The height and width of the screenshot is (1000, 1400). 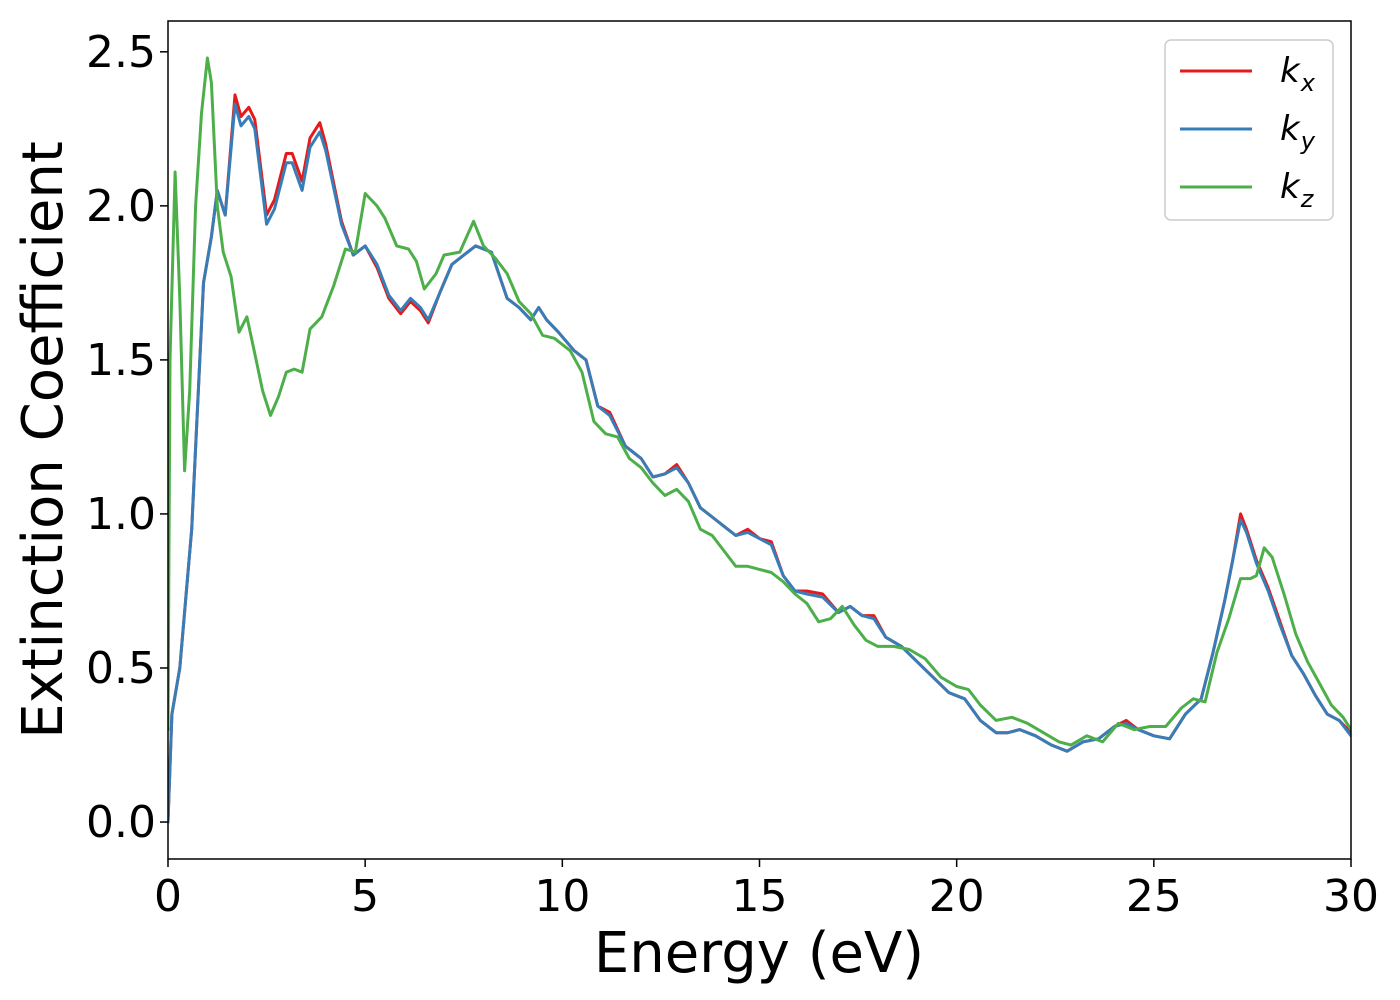 What do you see at coordinates (759, 953) in the screenshot?
I see `x-axis-title: Energy (eV)` at bounding box center [759, 953].